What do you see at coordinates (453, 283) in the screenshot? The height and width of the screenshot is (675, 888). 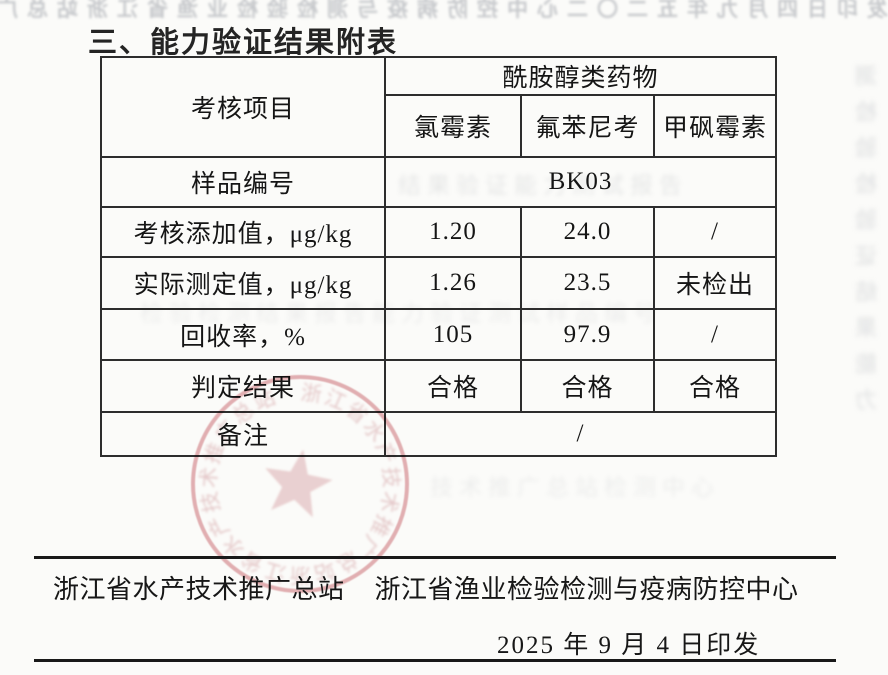 I see `cell-measured-chloramphenicol: 1.26` at bounding box center [453, 283].